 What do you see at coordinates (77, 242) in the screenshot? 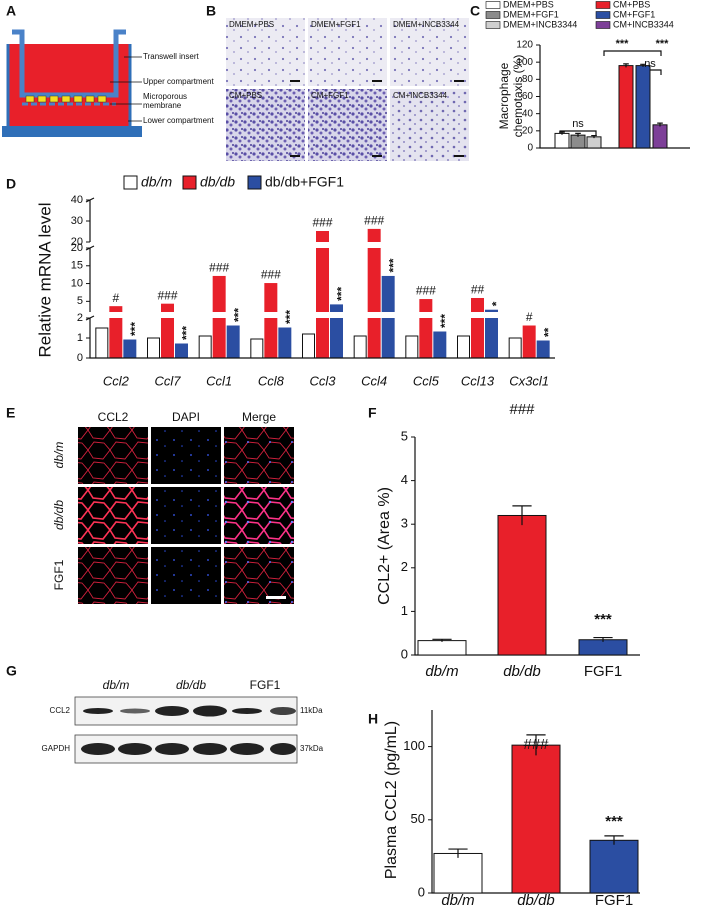
I see `y-tick-label: 20` at bounding box center [77, 242].